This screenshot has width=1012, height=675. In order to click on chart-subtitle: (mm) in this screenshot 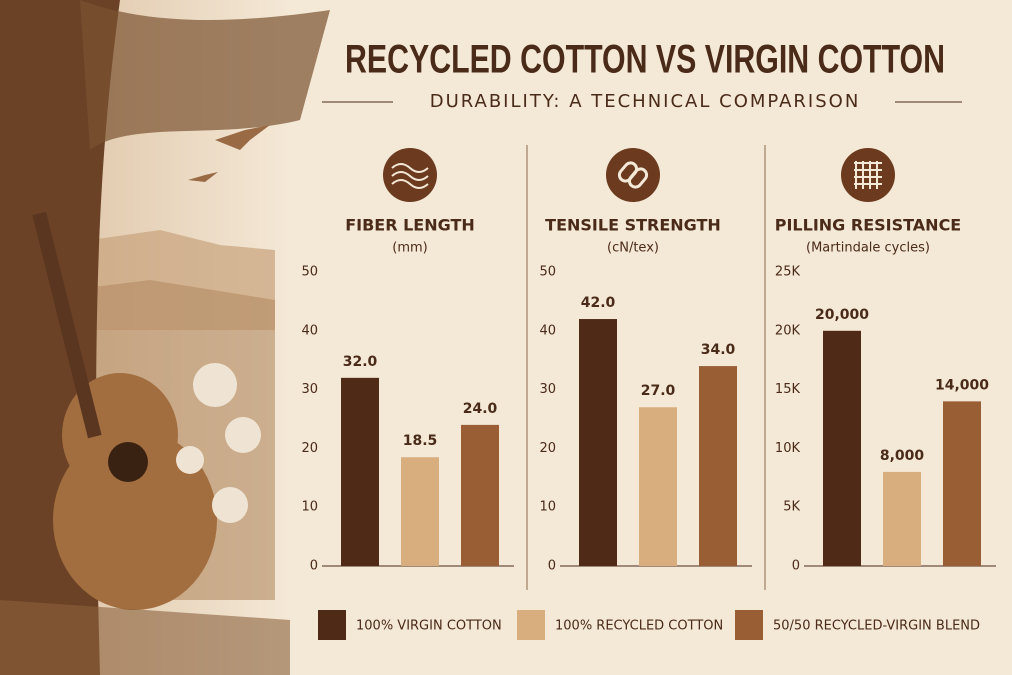, I will do `click(409, 248)`.